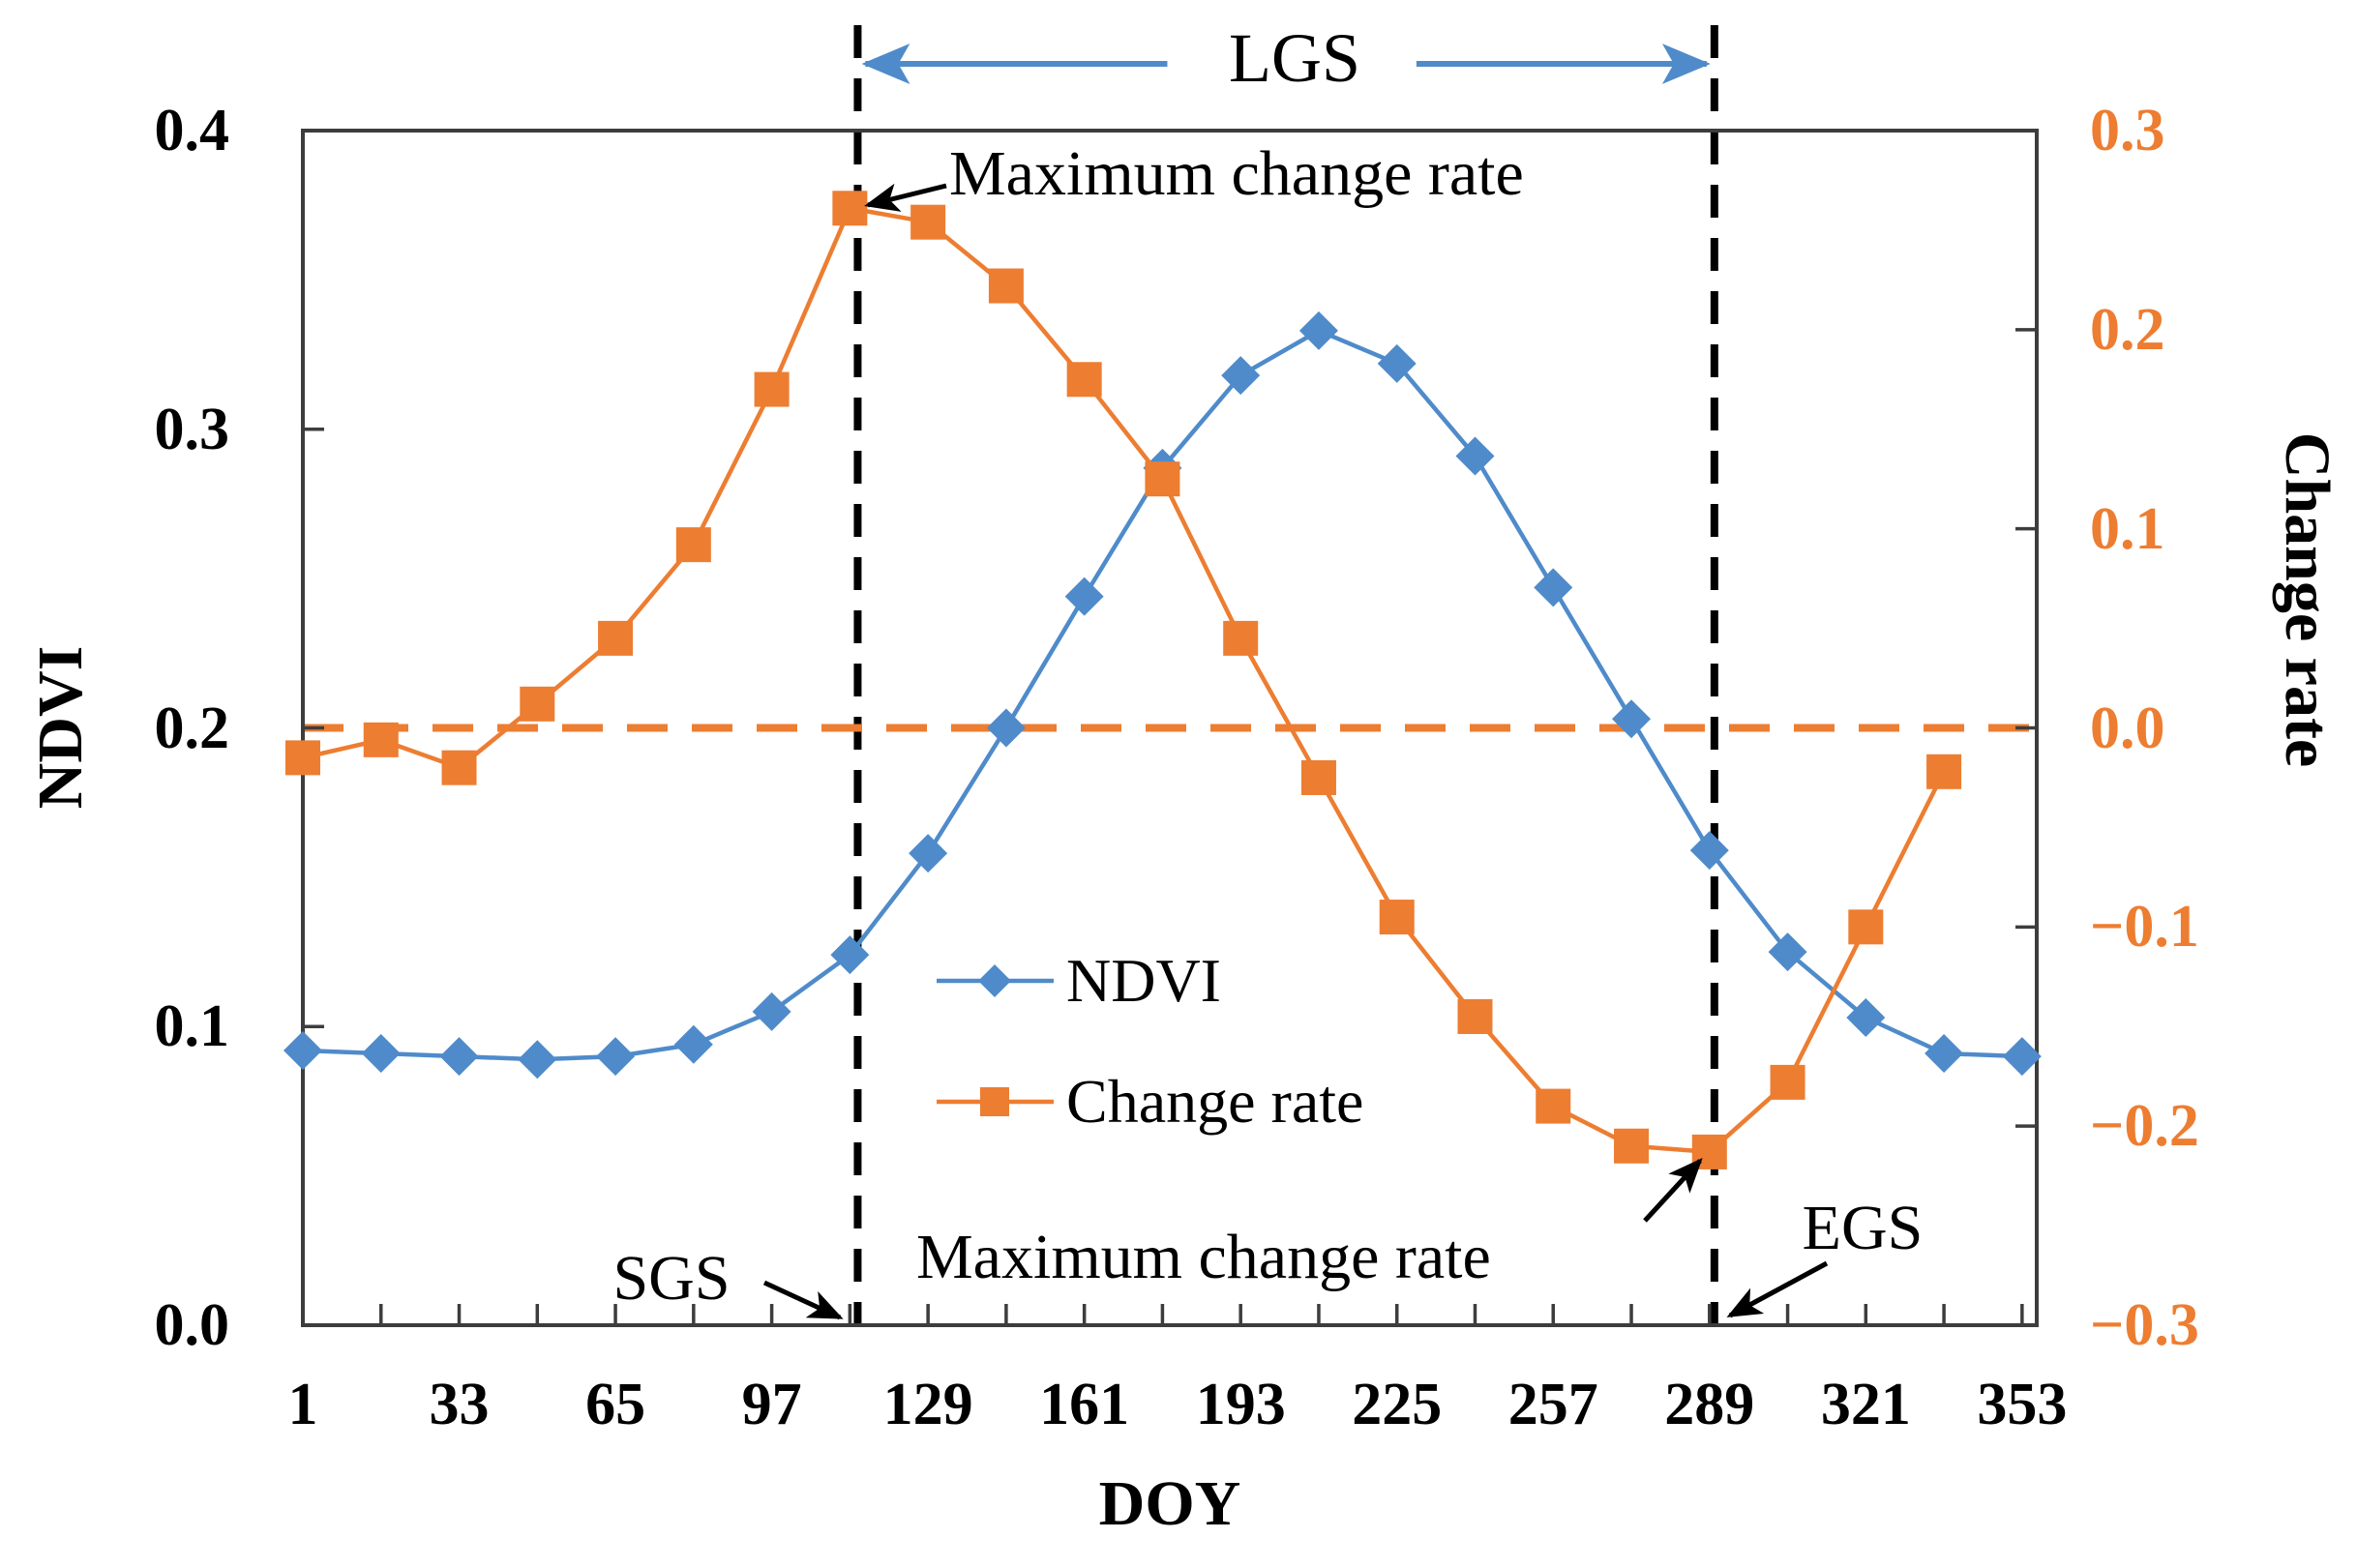  I want to click on y-right-tick-label-0.0: 0.0, so click(2127, 728).